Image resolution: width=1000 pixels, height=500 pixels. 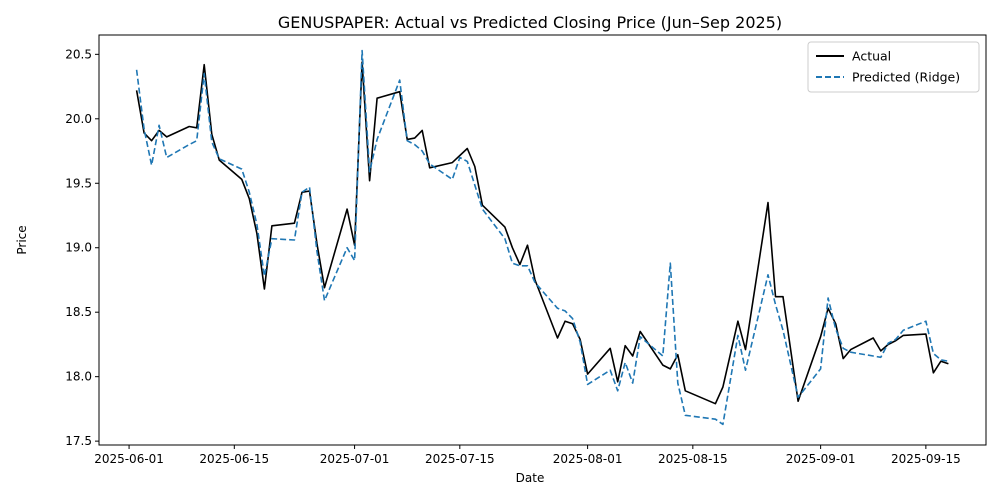 What do you see at coordinates (530, 478) in the screenshot?
I see `x-axis-title: Date` at bounding box center [530, 478].